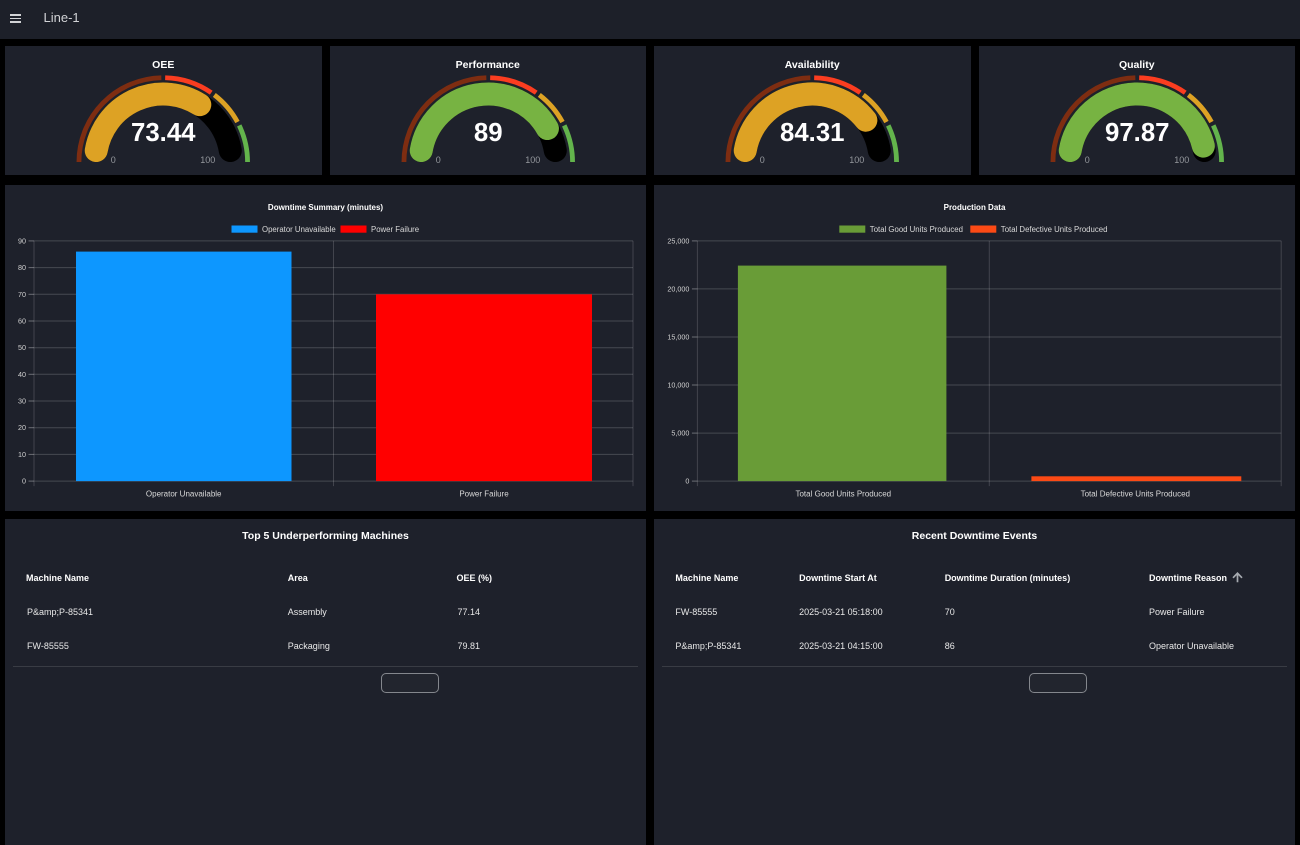 The image size is (1300, 845). Describe the element at coordinates (1136, 133) in the screenshot. I see `svg-text: 97.87` at that location.